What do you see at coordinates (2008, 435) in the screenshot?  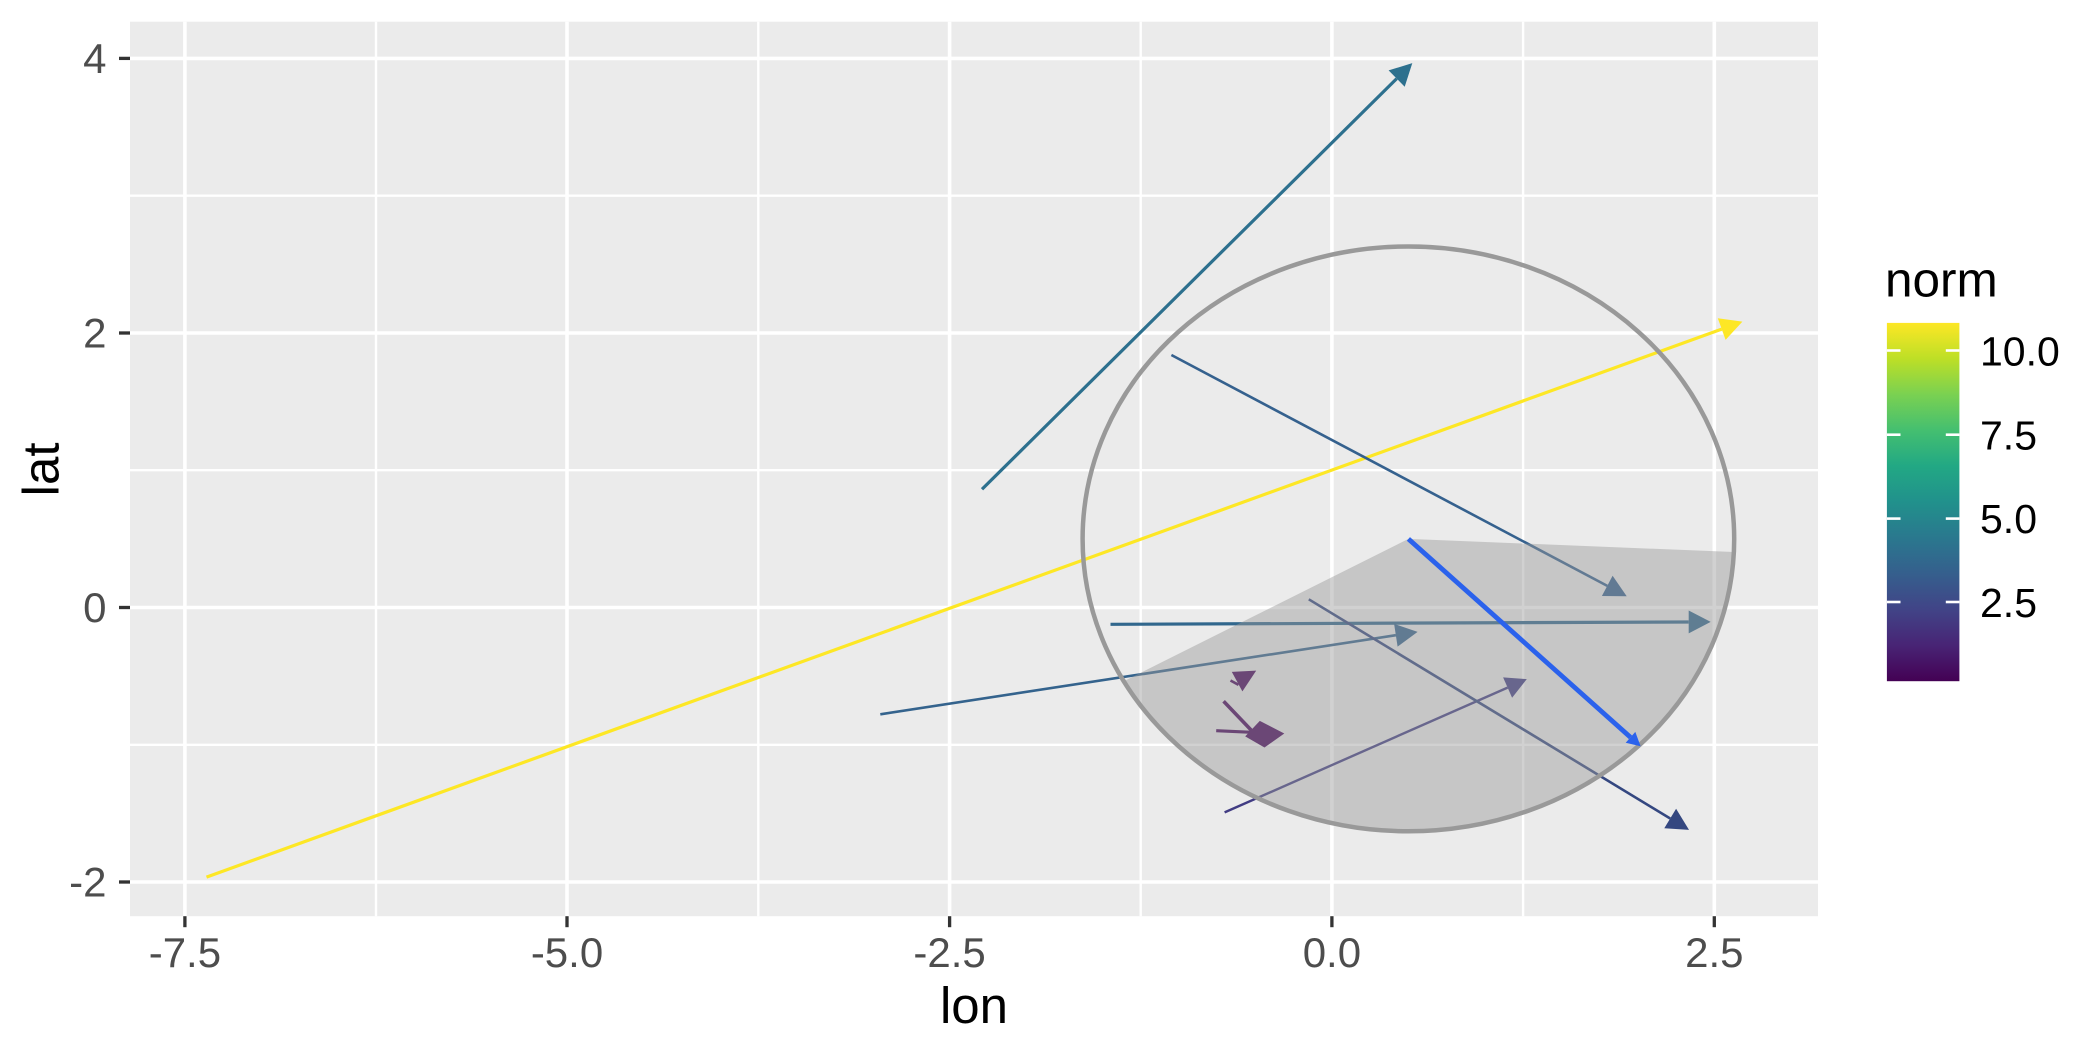 I see `svg-text: 7.5` at bounding box center [2008, 435].